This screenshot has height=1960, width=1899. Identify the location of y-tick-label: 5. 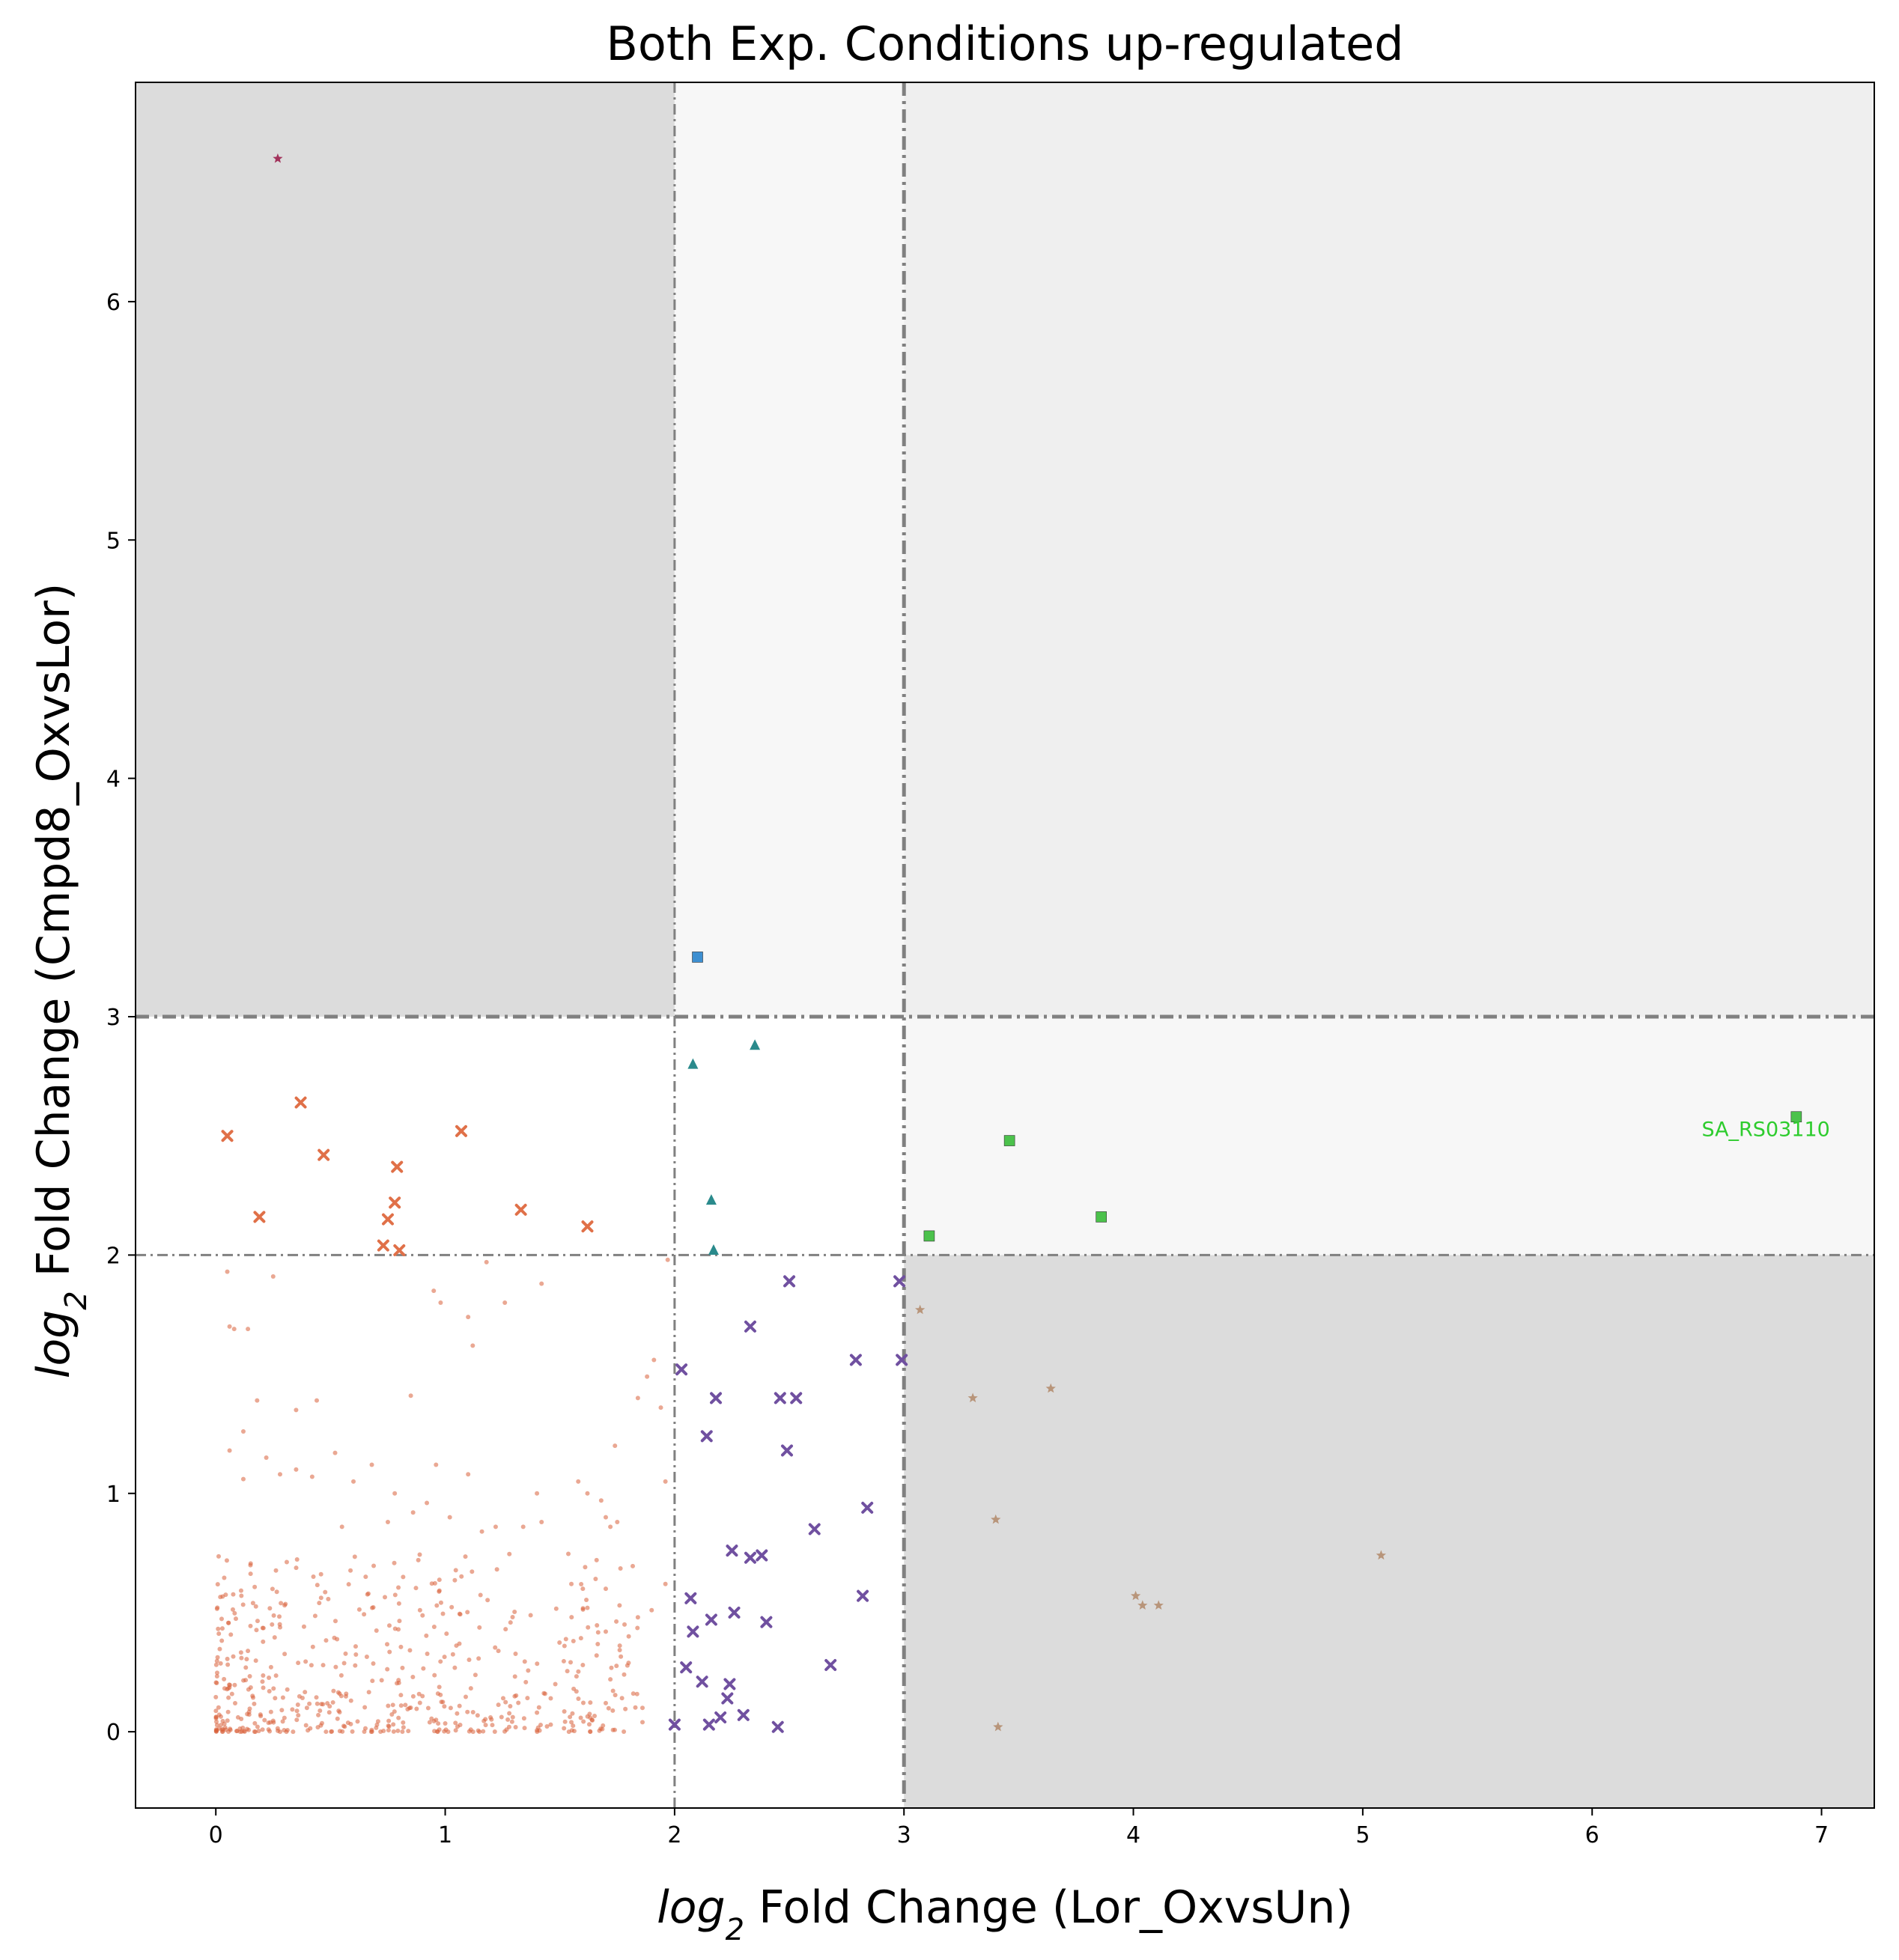
(113, 541).